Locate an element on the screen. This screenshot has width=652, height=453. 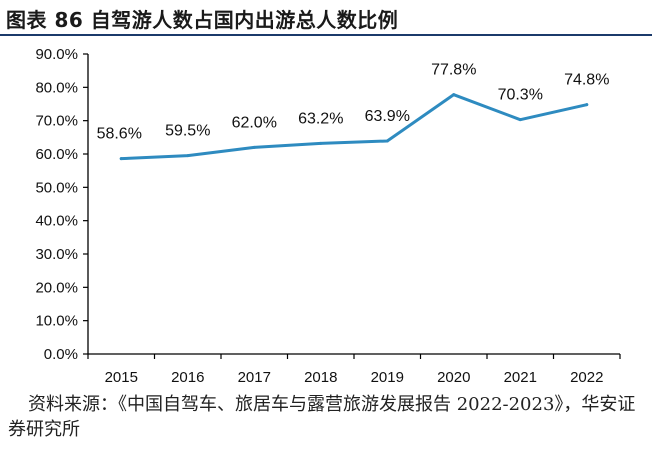
y-tick-label: 90.0% is located at coordinates (56, 54).